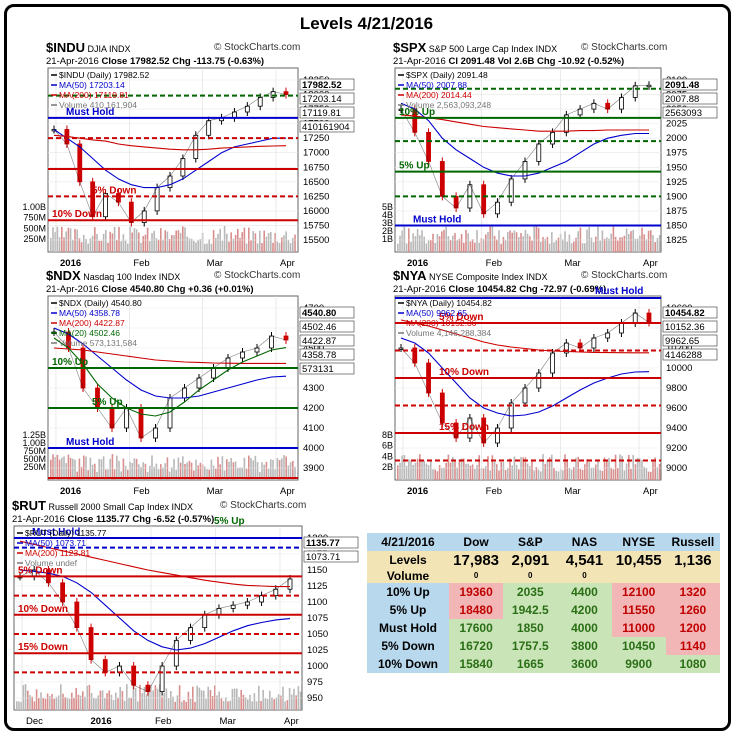 The width and height of the screenshot is (733, 733). What do you see at coordinates (322, 85) in the screenshot?
I see `value-tag: 17982.52` at bounding box center [322, 85].